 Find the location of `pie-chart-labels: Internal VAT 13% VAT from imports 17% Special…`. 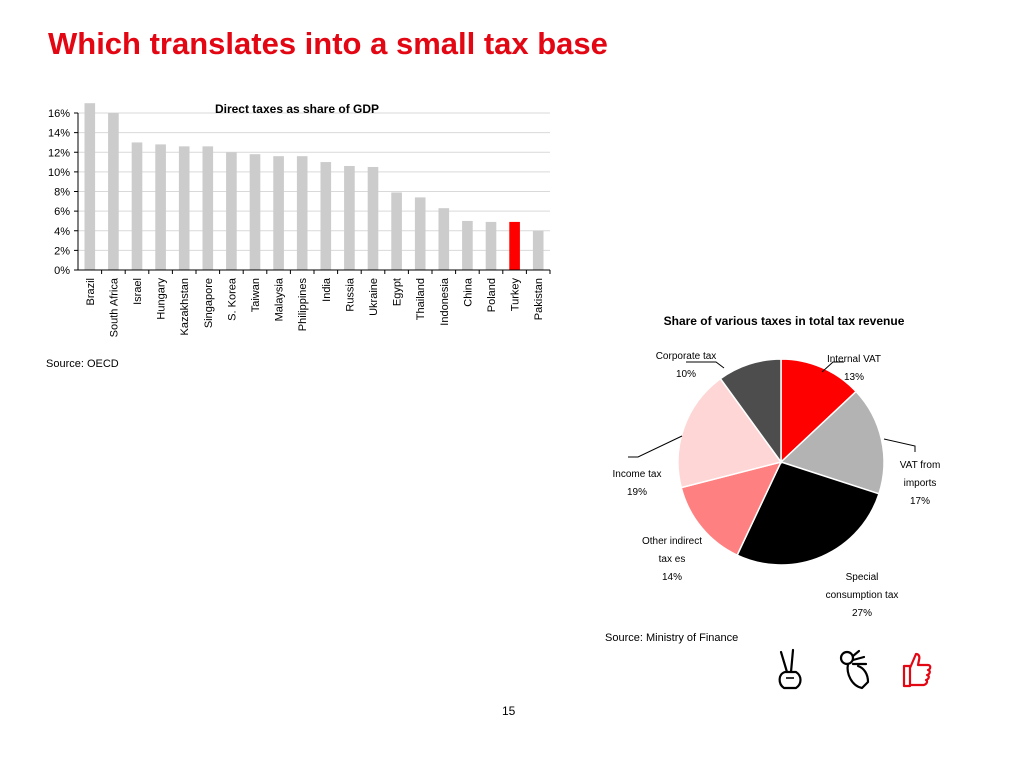

pie-chart-labels: Internal VAT 13% VAT from imports 17% Special… is located at coordinates (777, 485).